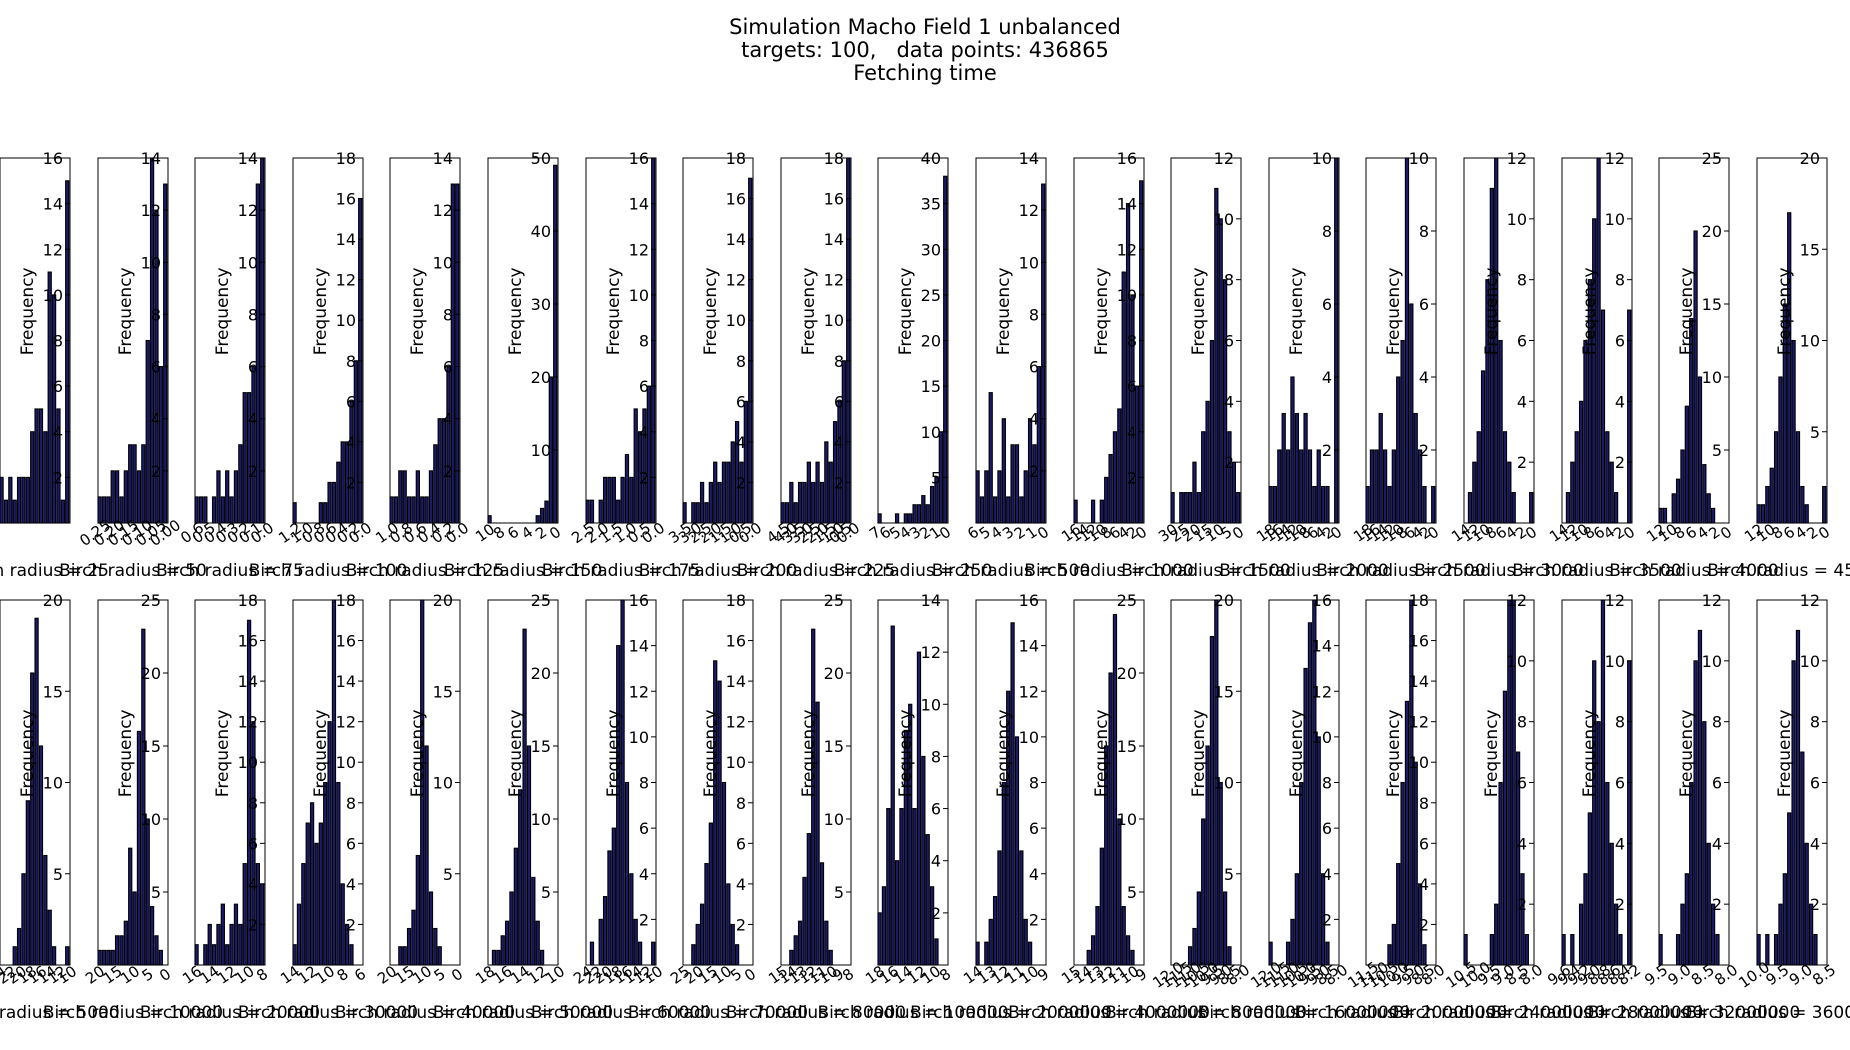 This screenshot has height=1050, width=1850. I want to click on x-axis-label: Birch radius = 50, so click(133, 571).